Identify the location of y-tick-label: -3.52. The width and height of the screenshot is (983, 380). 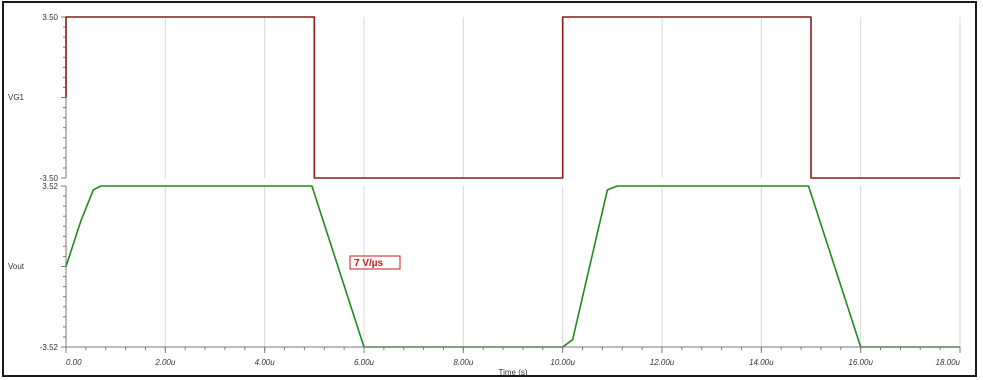
(49, 347).